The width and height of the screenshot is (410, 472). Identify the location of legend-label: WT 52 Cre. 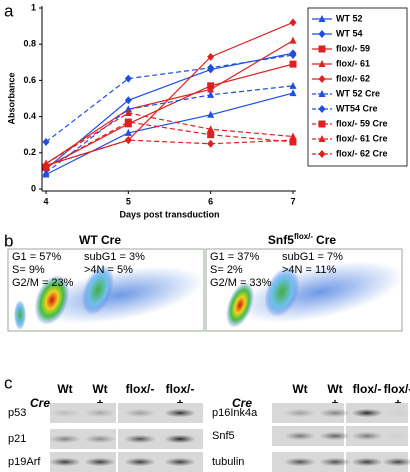
(358, 93).